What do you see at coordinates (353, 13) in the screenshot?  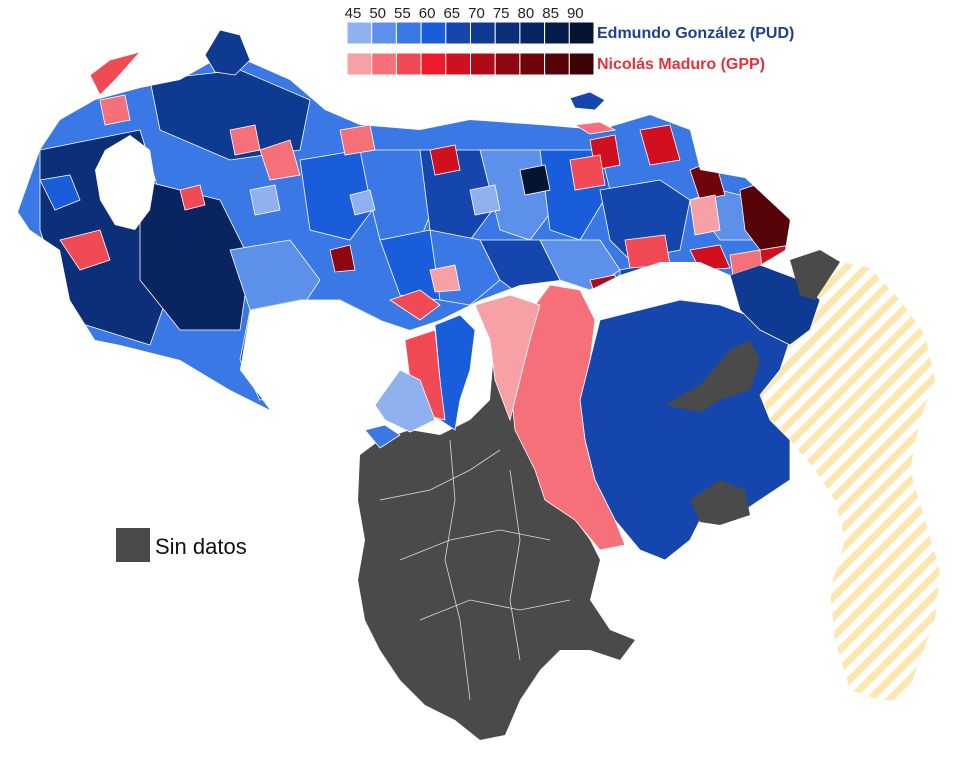 I see `legend-threshold-45: 45` at bounding box center [353, 13].